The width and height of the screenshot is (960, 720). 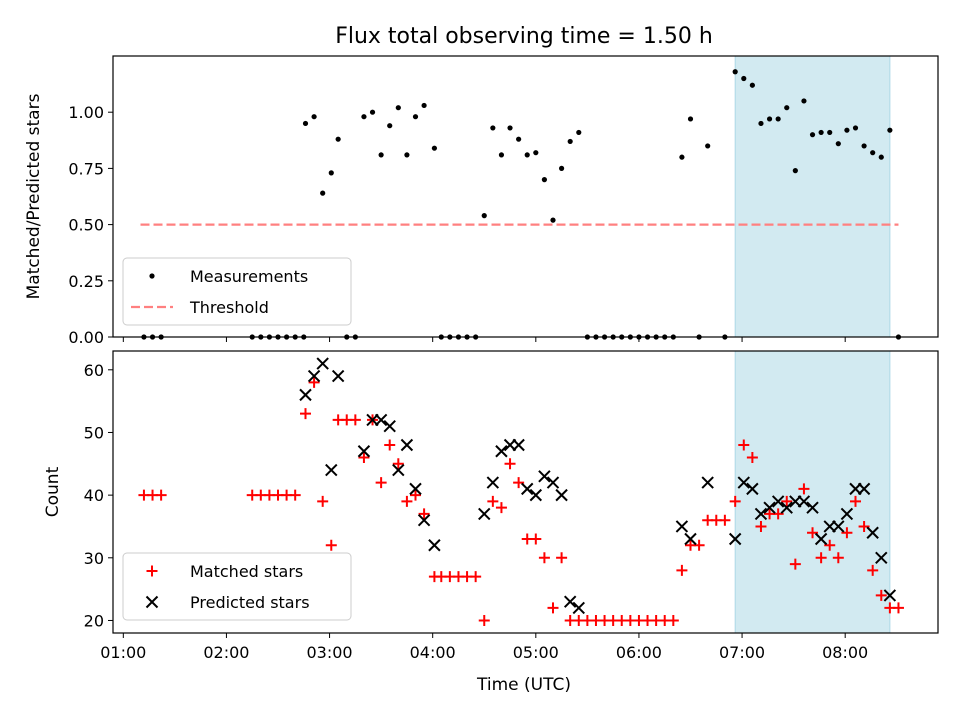 I want to click on y-tick-label: 50, so click(x=94, y=432).